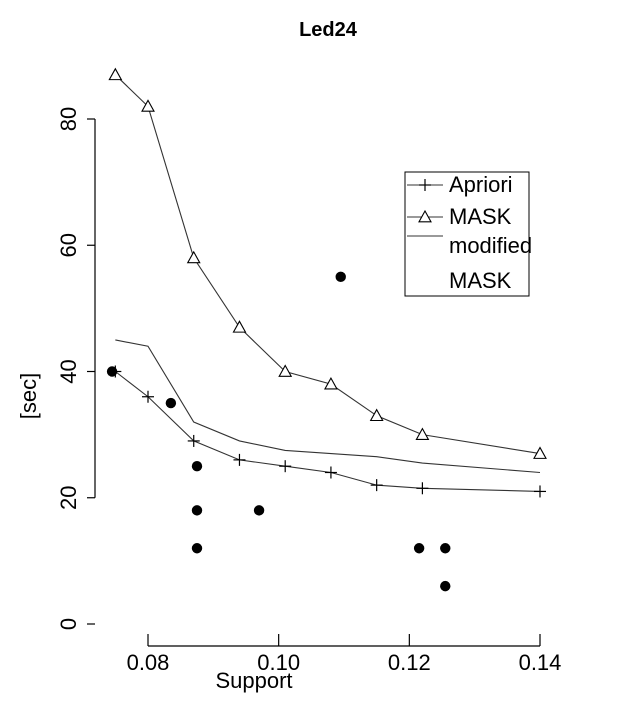 The height and width of the screenshot is (723, 629). Describe the element at coordinates (28, 396) in the screenshot. I see `y-axis-title: [sec]` at that location.